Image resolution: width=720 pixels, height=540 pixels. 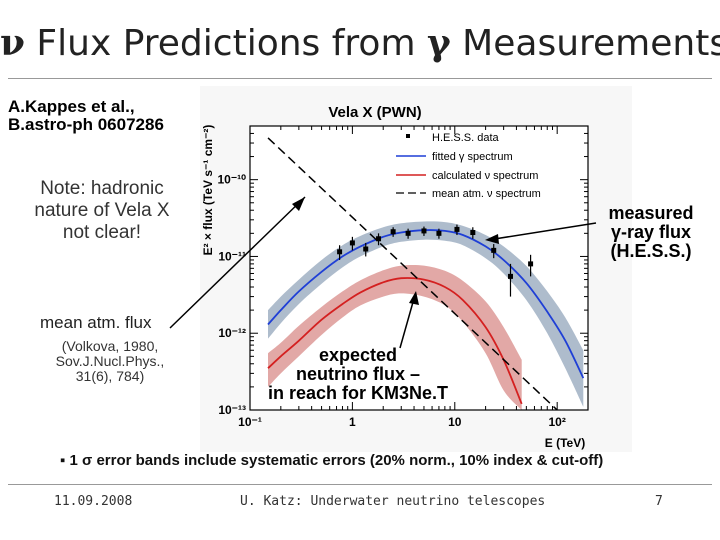 What do you see at coordinates (557, 422) in the screenshot?
I see `x-tick-label: 10²` at bounding box center [557, 422].